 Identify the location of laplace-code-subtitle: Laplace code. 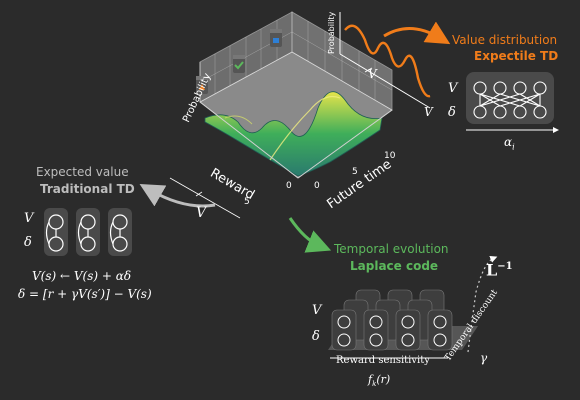
(394, 266).